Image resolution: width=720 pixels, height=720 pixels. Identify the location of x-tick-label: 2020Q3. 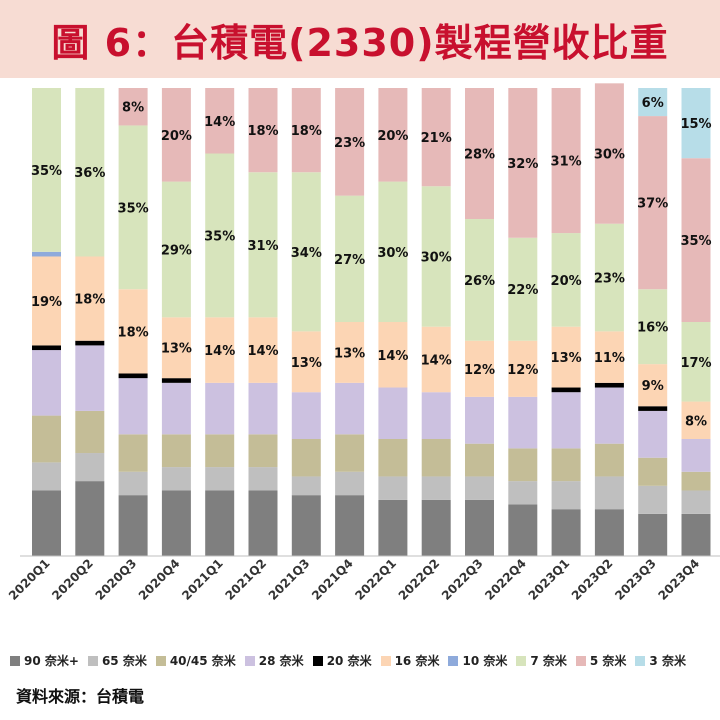
(116, 579).